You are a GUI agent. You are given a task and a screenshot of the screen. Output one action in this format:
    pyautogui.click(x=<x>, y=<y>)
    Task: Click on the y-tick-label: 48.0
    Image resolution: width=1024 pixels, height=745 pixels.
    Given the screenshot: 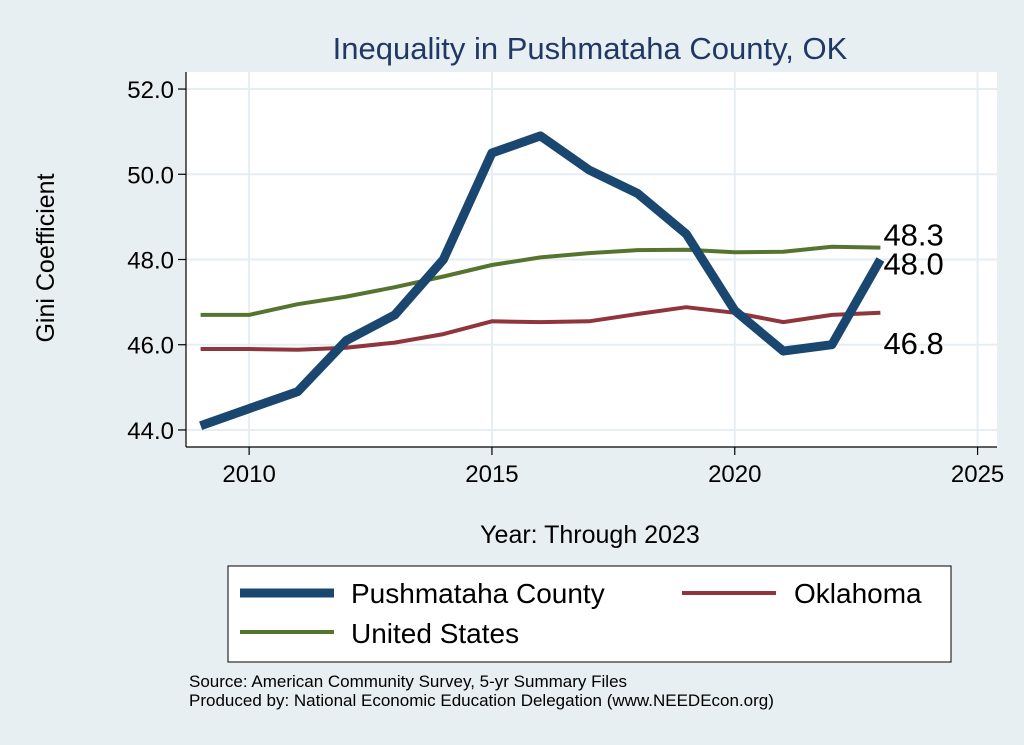 What is the action you would take?
    pyautogui.click(x=150, y=261)
    